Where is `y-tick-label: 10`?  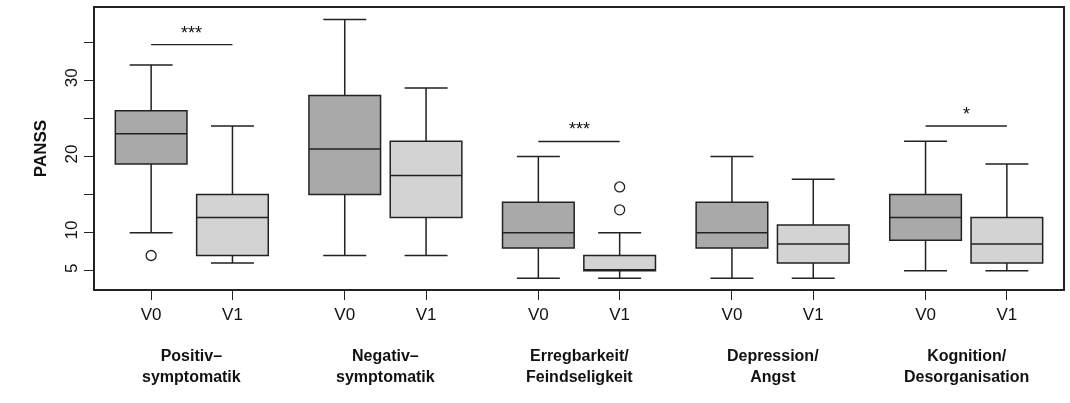
y-tick-label: 10 is located at coordinates (72, 230).